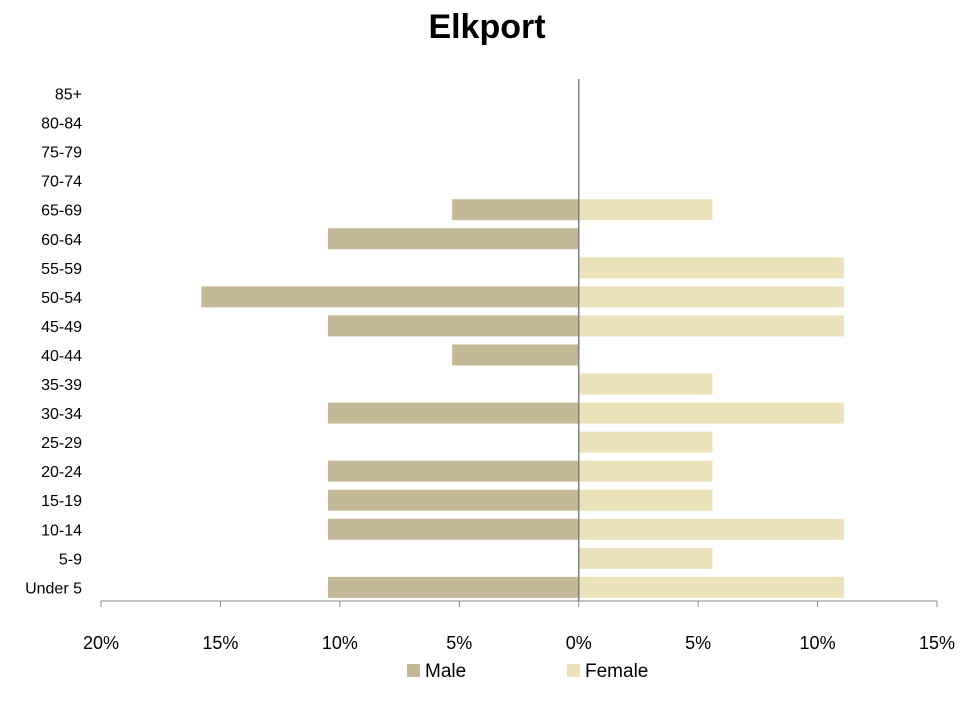 The image size is (979, 713). I want to click on legend-swatch-male, so click(413, 670).